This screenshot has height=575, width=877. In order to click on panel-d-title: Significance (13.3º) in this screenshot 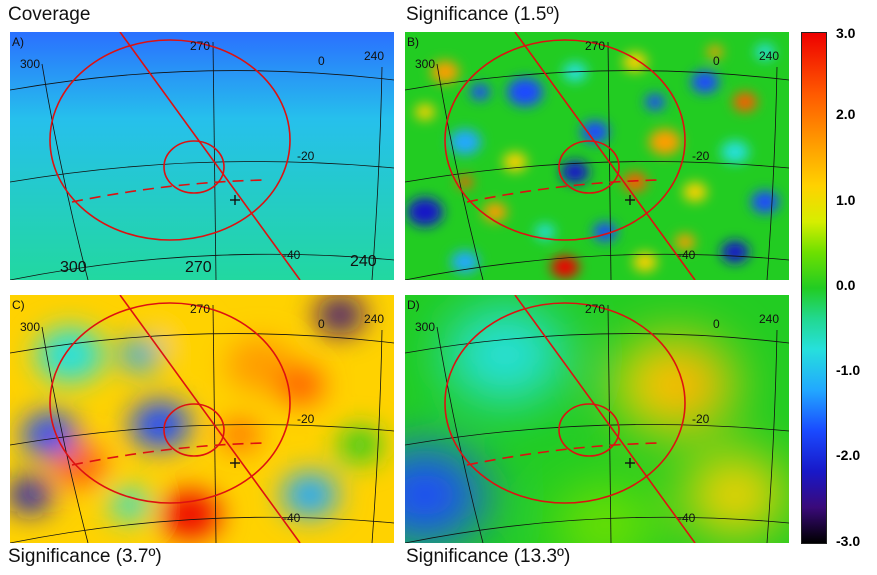, I will do `click(488, 556)`.